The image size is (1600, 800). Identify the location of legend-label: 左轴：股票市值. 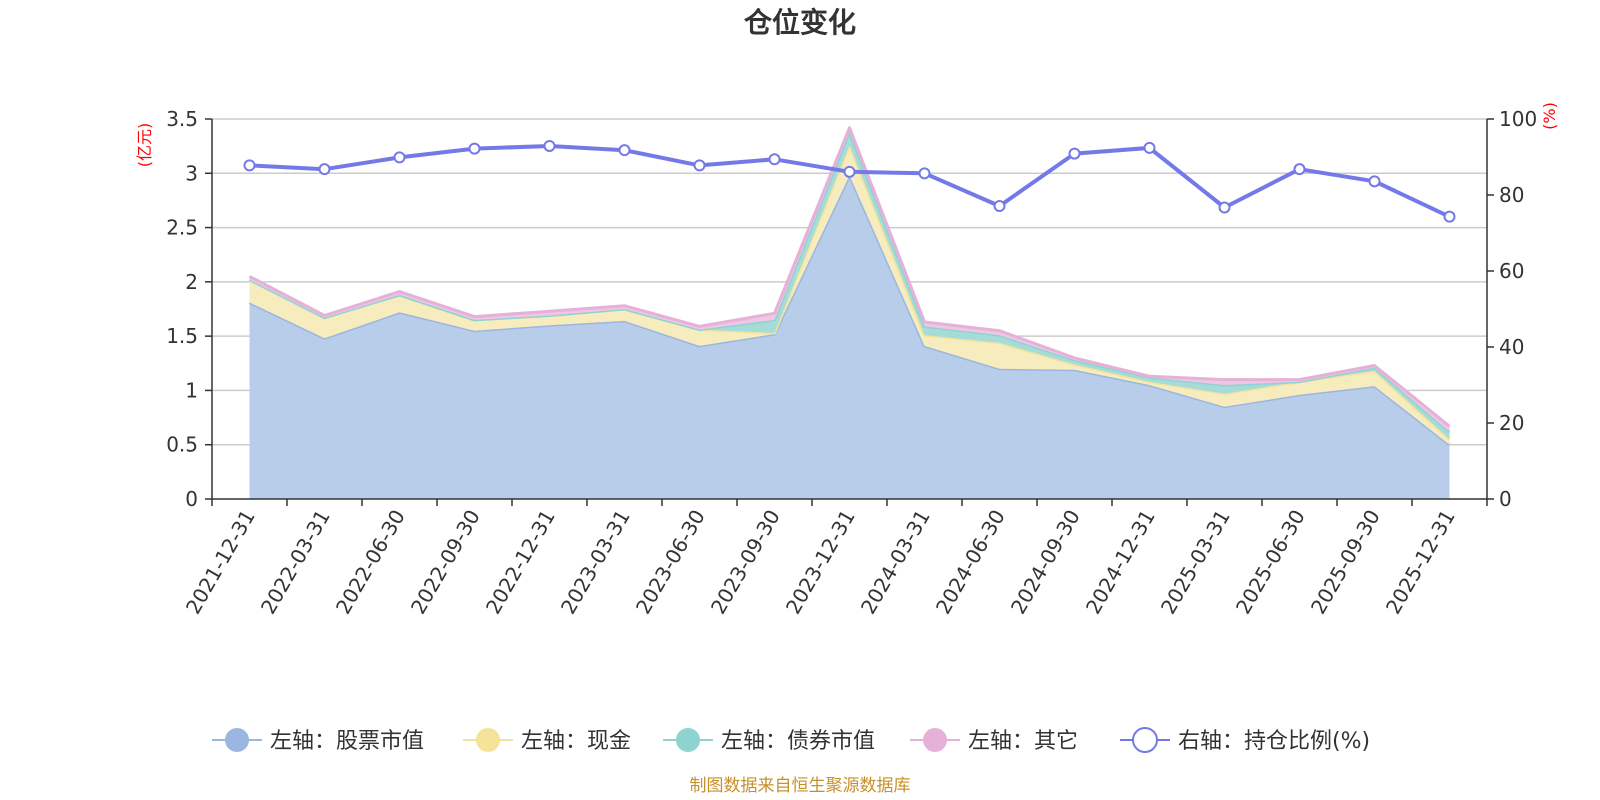
(347, 741).